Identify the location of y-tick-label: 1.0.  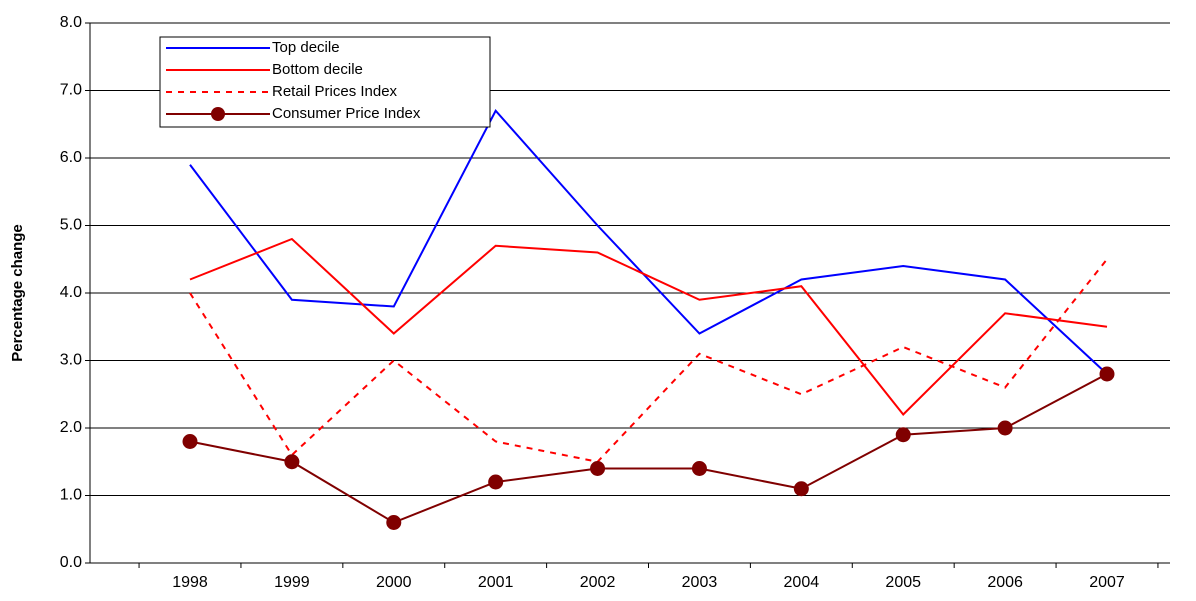
(71, 495).